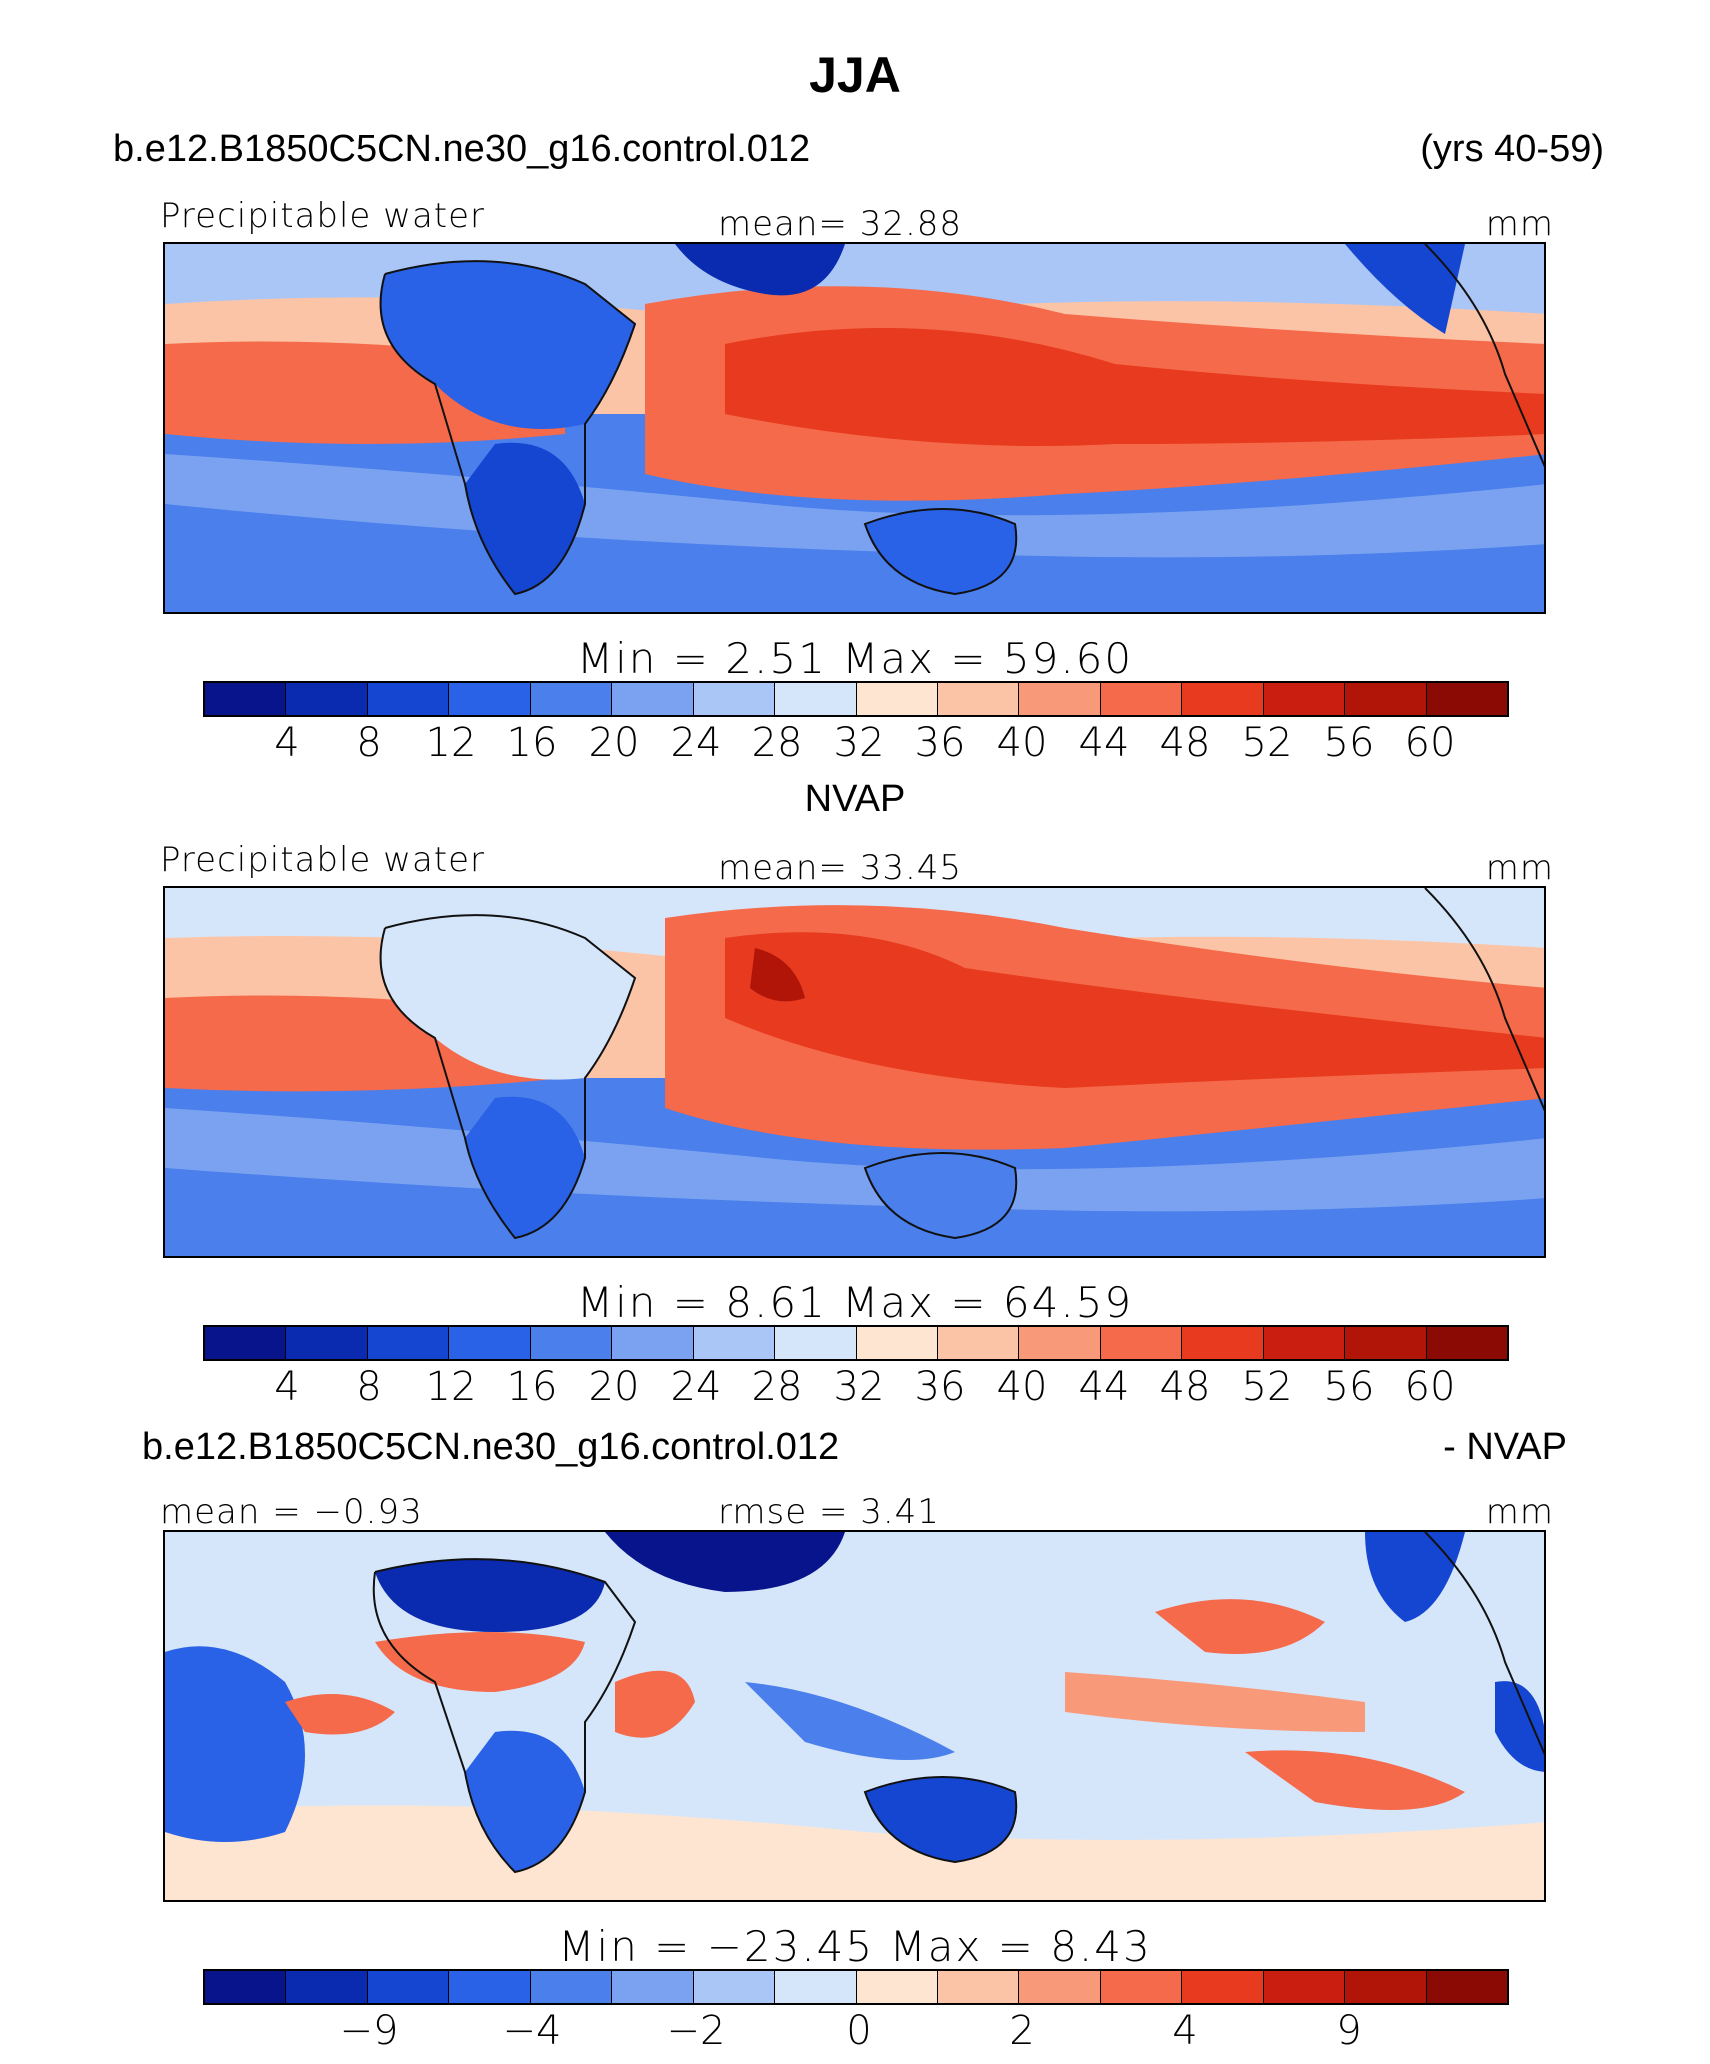 Image resolution: width=1710 pixels, height=2064 pixels. Describe the element at coordinates (1022, 2031) in the screenshot. I see `colorbar-tick: 2` at that location.